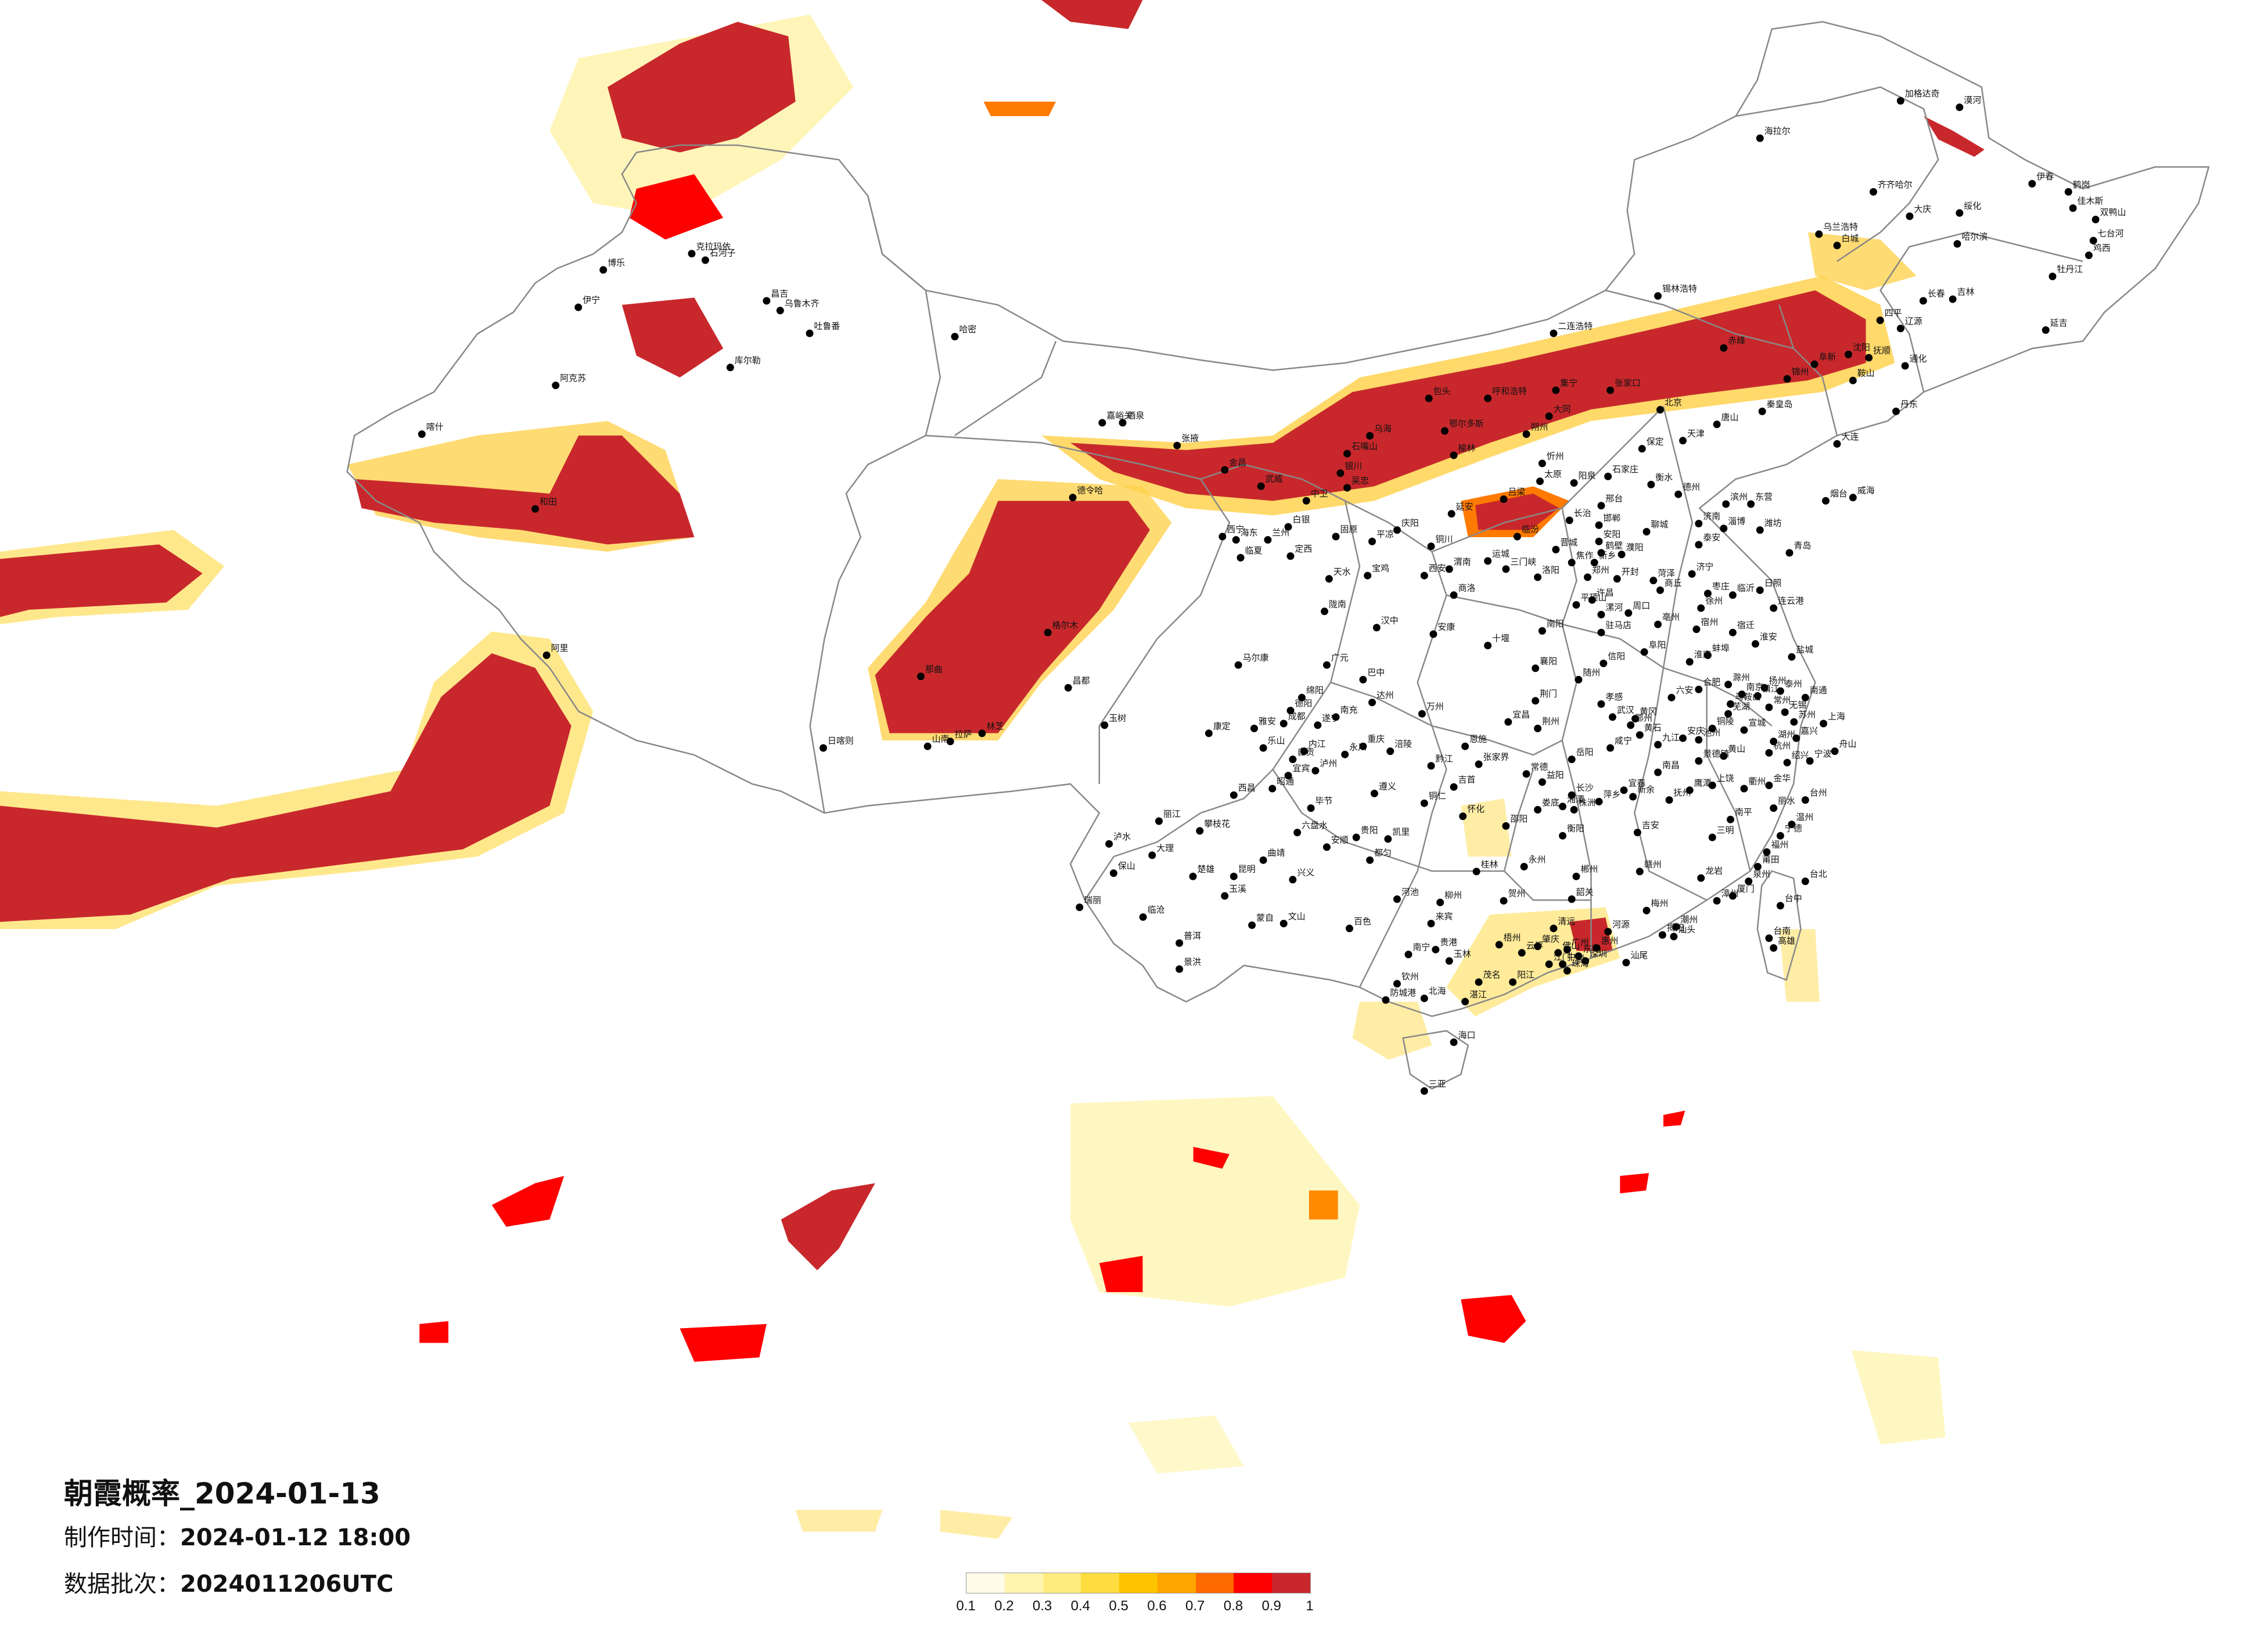  Describe the element at coordinates (1618, 625) in the screenshot. I see `city-label: 驻马店` at that location.